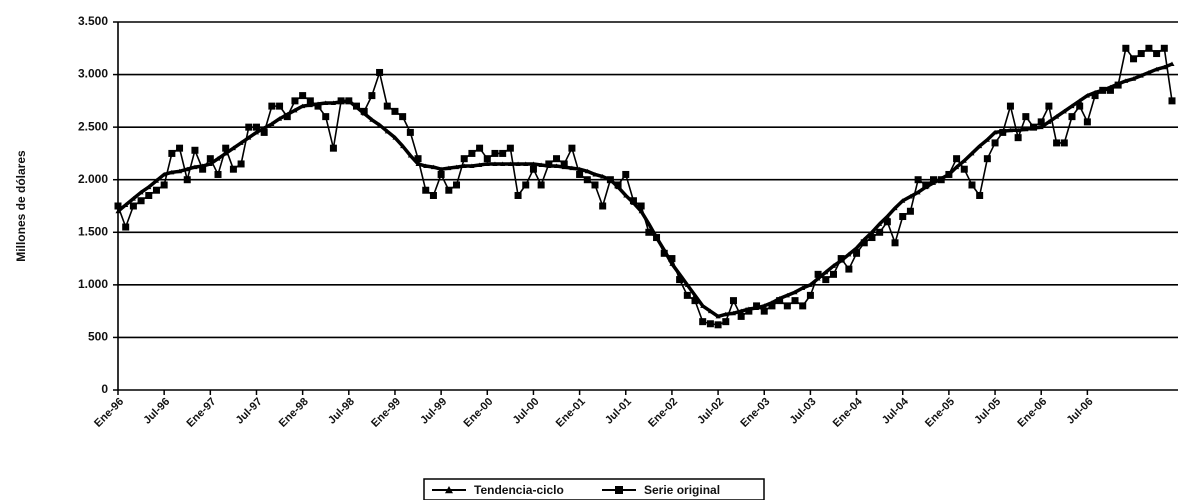 The image size is (1182, 500). Describe the element at coordinates (98, 337) in the screenshot. I see `y-tick-label: 500` at that location.